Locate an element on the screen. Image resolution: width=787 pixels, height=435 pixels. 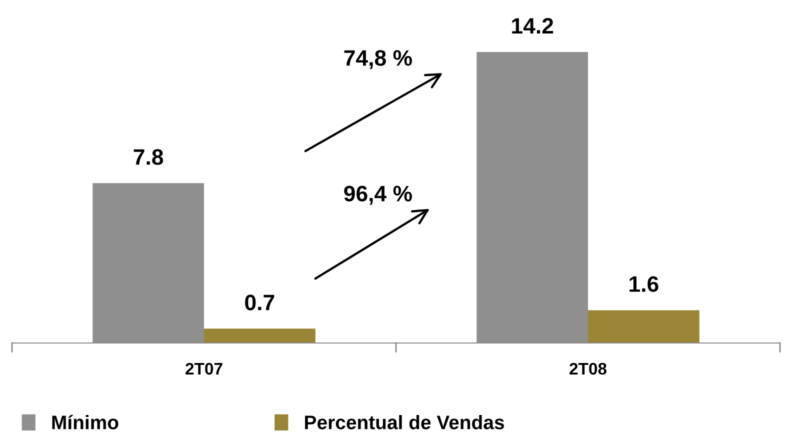
data-label: 1.6 is located at coordinates (644, 284).